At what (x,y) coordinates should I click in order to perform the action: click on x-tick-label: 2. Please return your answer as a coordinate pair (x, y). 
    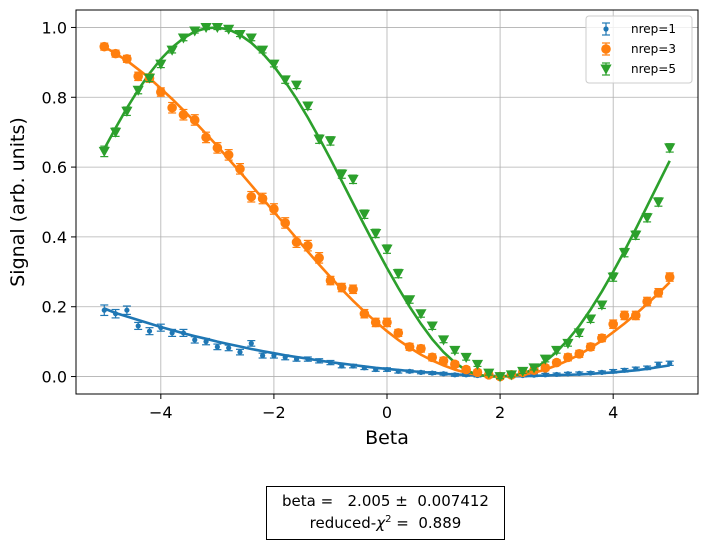
    Looking at the image, I should click on (500, 412).